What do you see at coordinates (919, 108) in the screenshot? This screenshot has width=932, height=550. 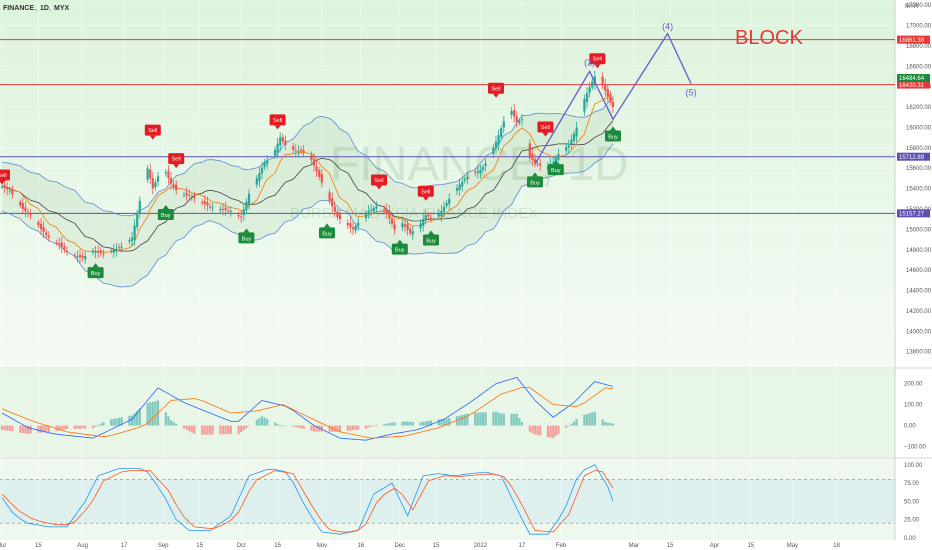 I see `price-tick-label: 16200.00` at bounding box center [919, 108].